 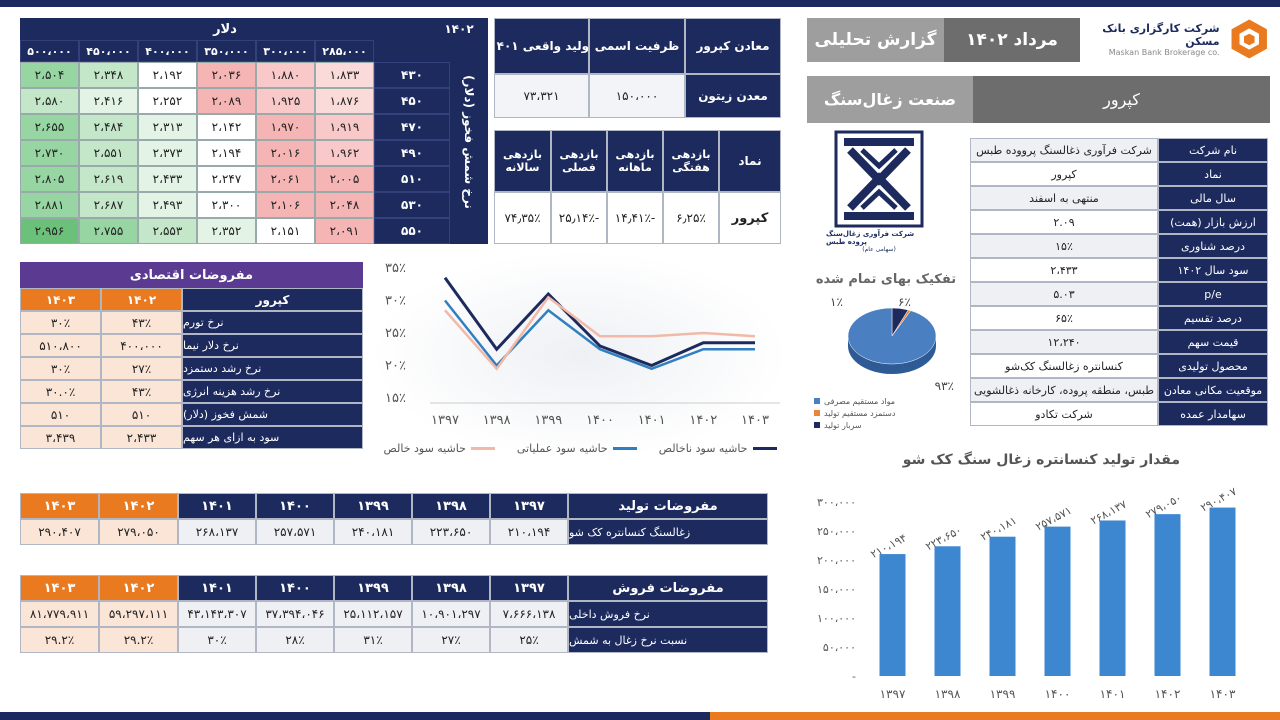 What do you see at coordinates (1064, 246) in the screenshot?
I see `info-value: ۱۵٪` at bounding box center [1064, 246].